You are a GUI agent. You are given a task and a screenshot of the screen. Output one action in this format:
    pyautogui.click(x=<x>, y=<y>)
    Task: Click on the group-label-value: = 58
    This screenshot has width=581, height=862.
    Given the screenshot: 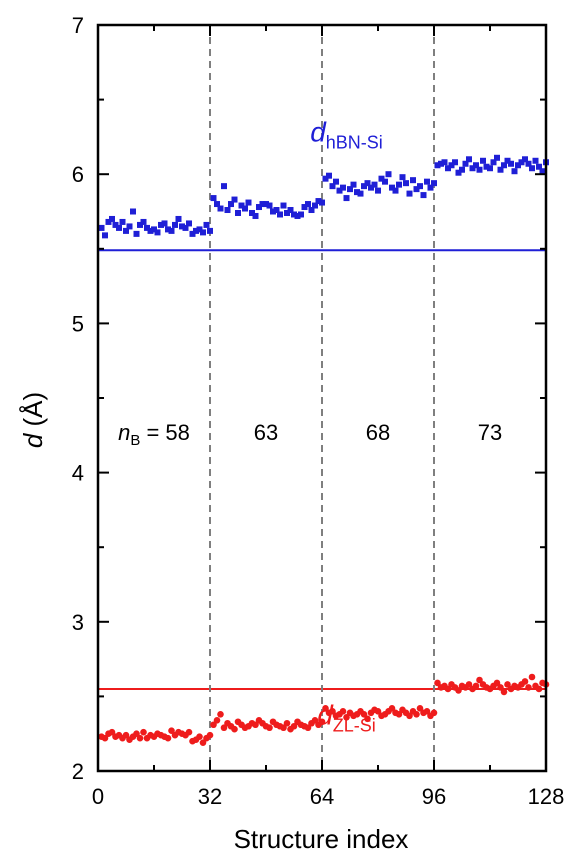 What is the action you would take?
    pyautogui.click(x=165, y=432)
    